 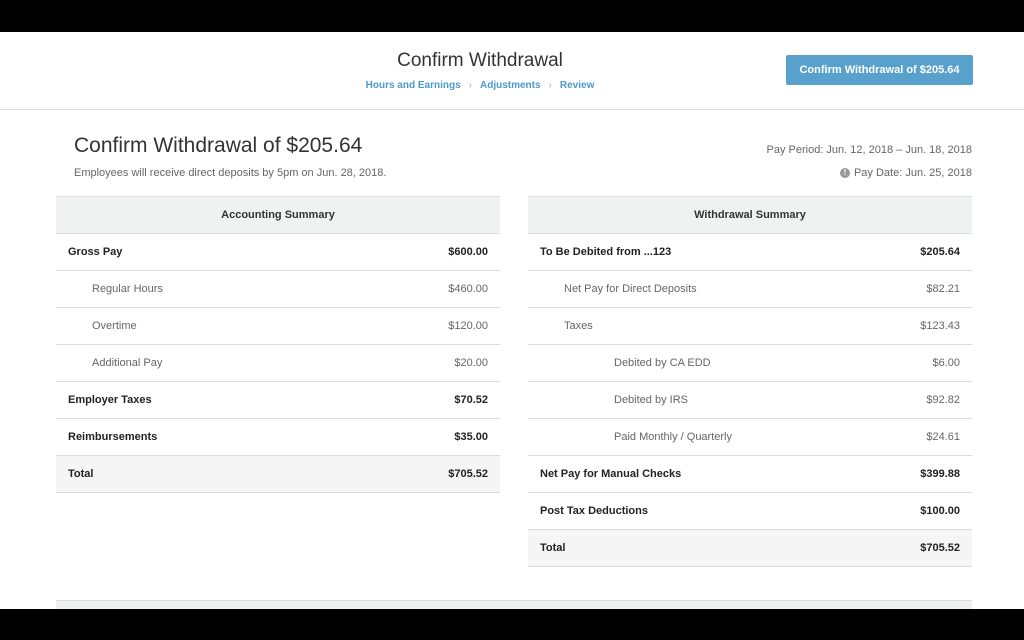 What do you see at coordinates (218, 145) in the screenshot?
I see `page-title: Confirm Withdrawal of $205.64` at bounding box center [218, 145].